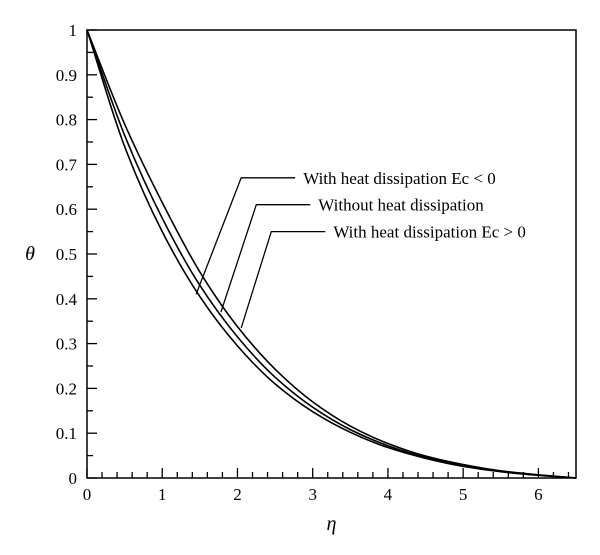  I want to click on x-tick-label: 4, so click(388, 494).